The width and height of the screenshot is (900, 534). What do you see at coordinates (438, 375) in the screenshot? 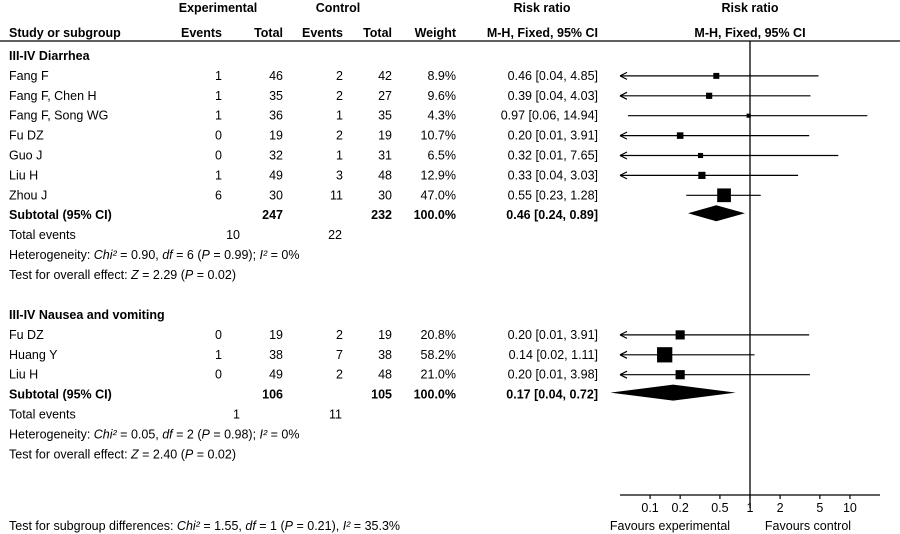
I see `study-weight: 21.0%` at bounding box center [438, 375].